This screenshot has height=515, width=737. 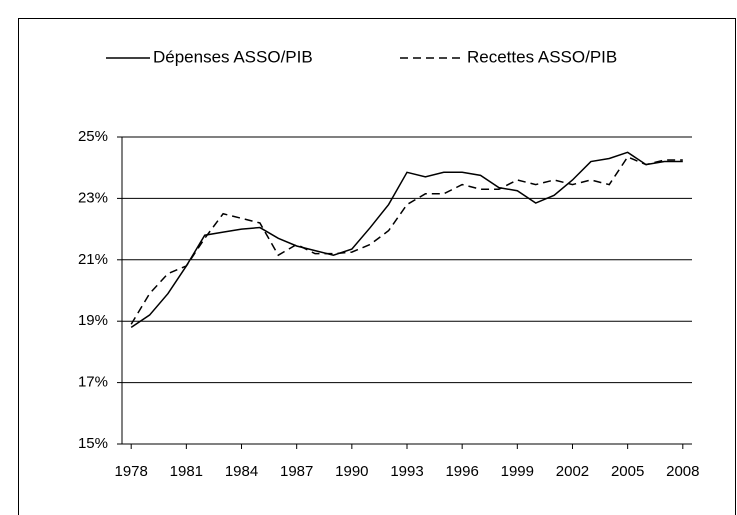 I want to click on x-tick-label: 1990, so click(x=351, y=471).